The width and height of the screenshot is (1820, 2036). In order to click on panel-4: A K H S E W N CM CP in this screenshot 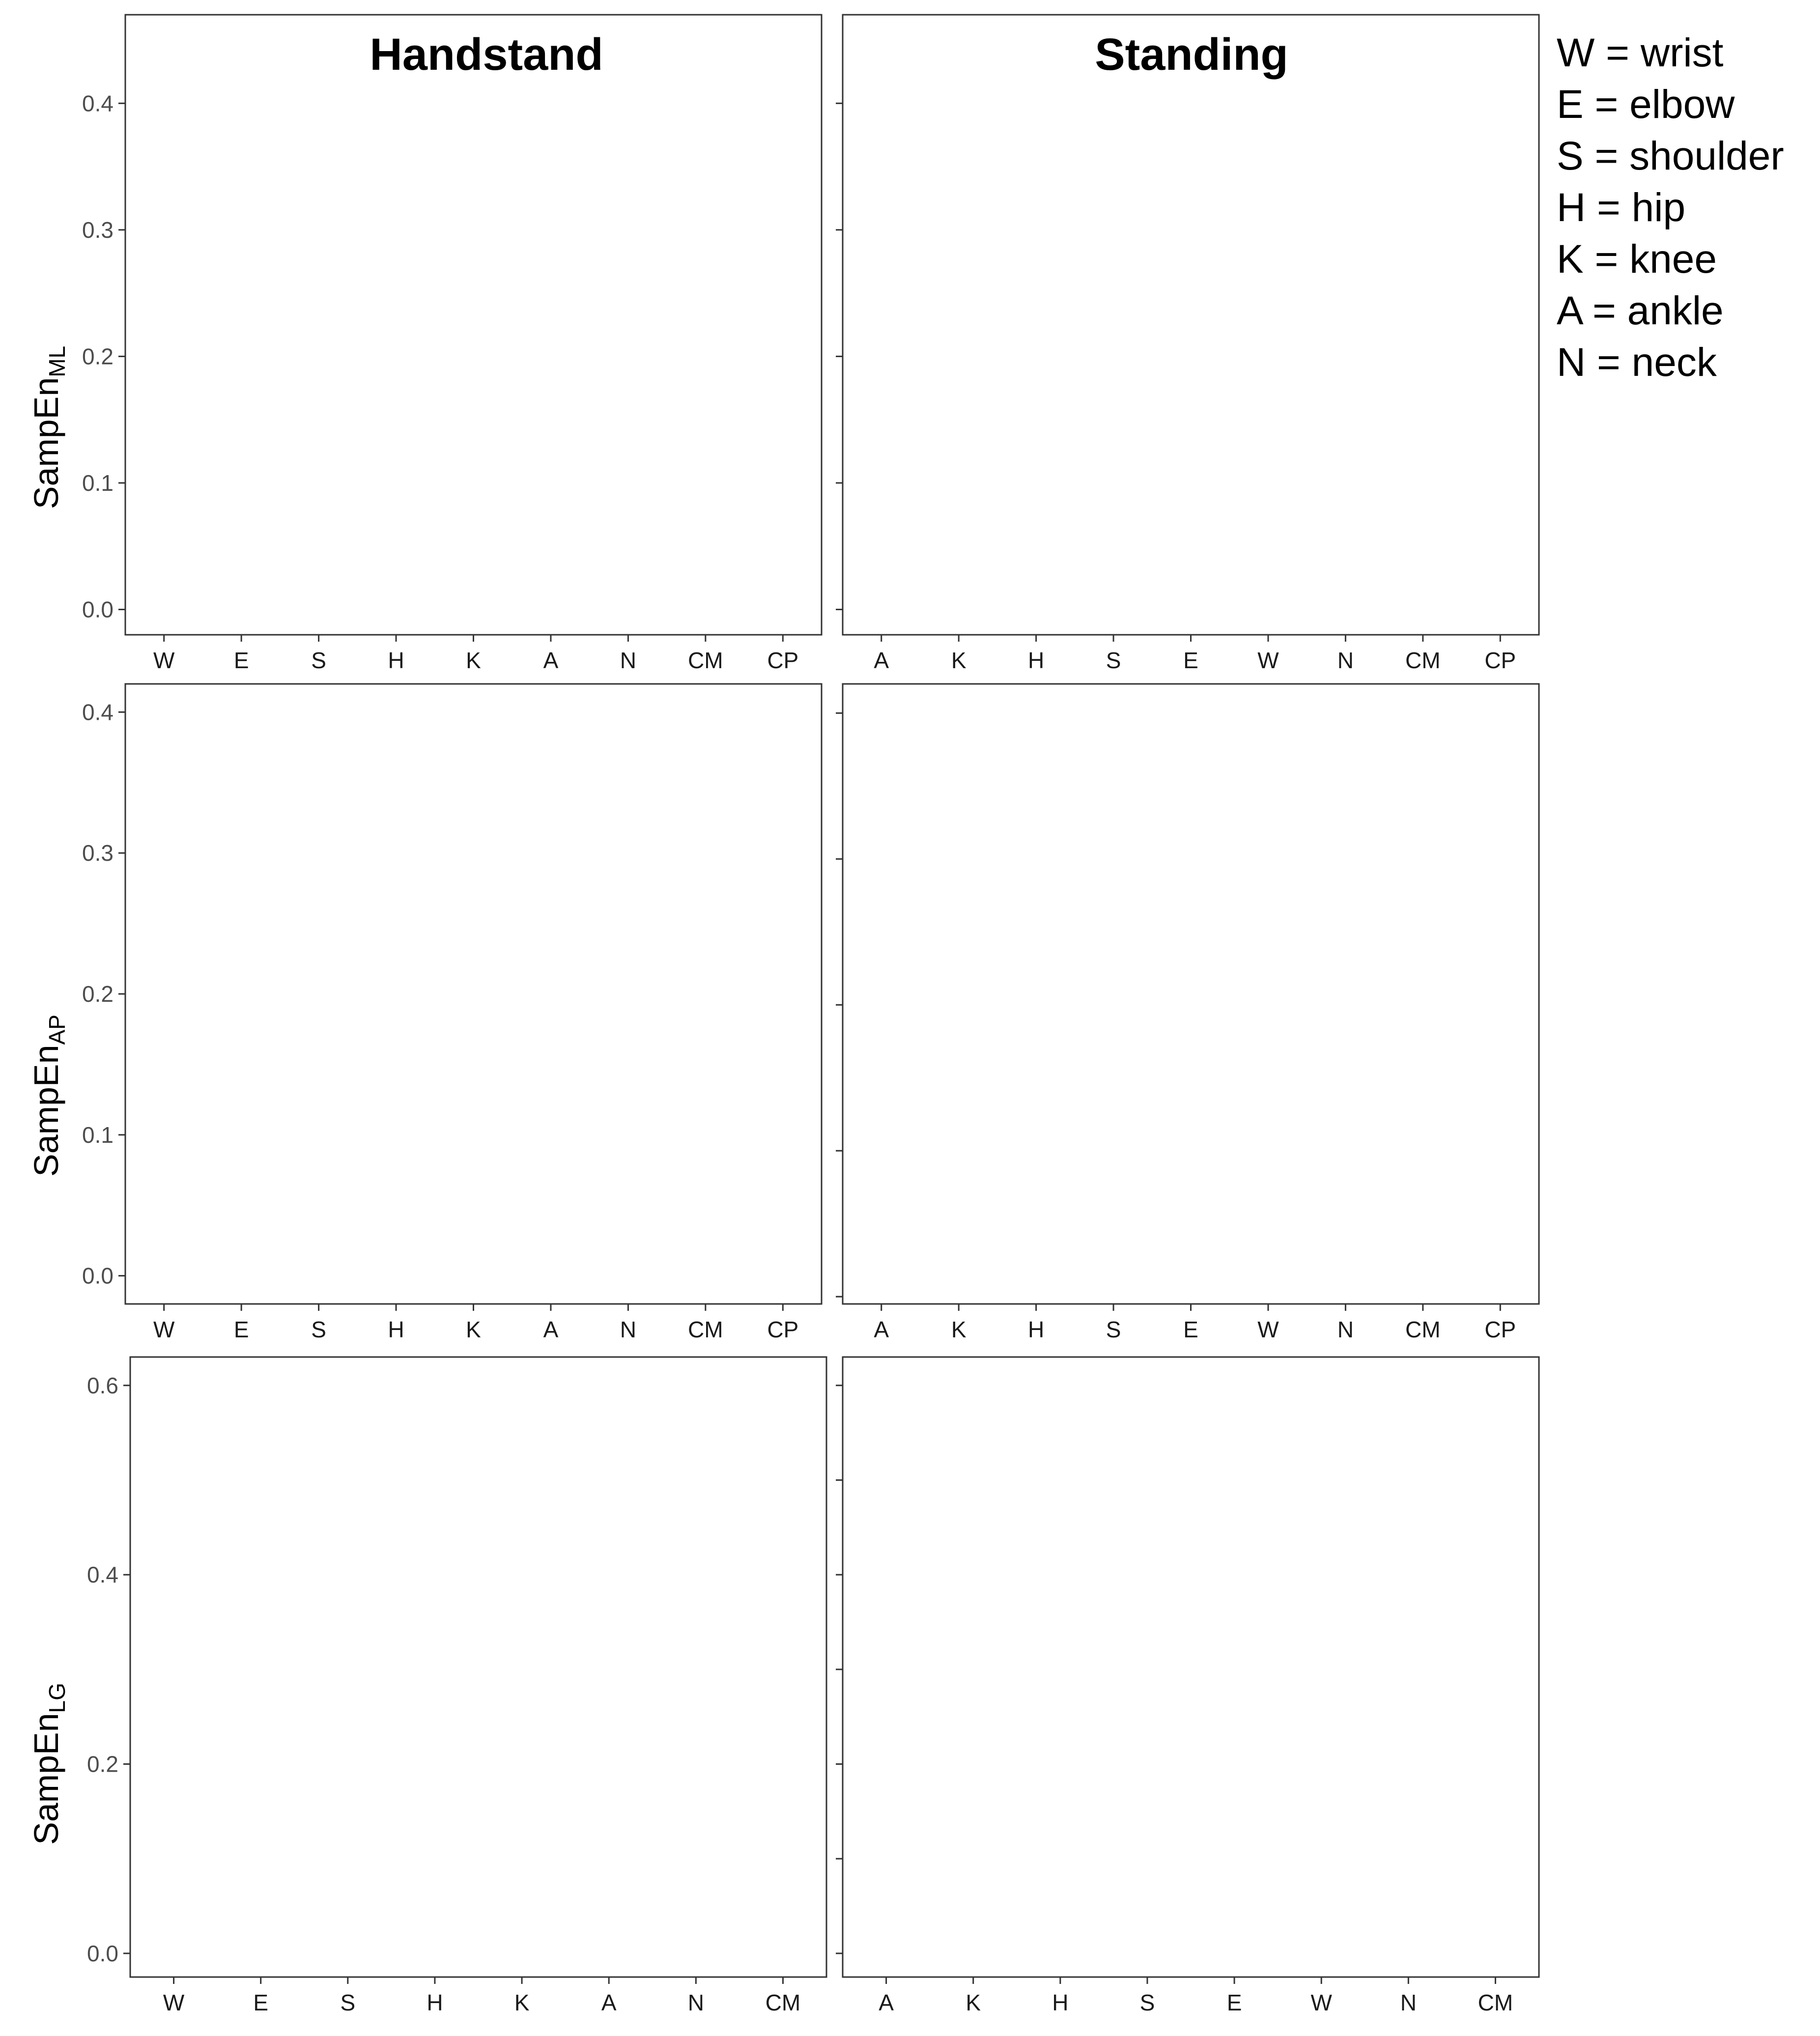, I will do `click(1188, 1013)`.